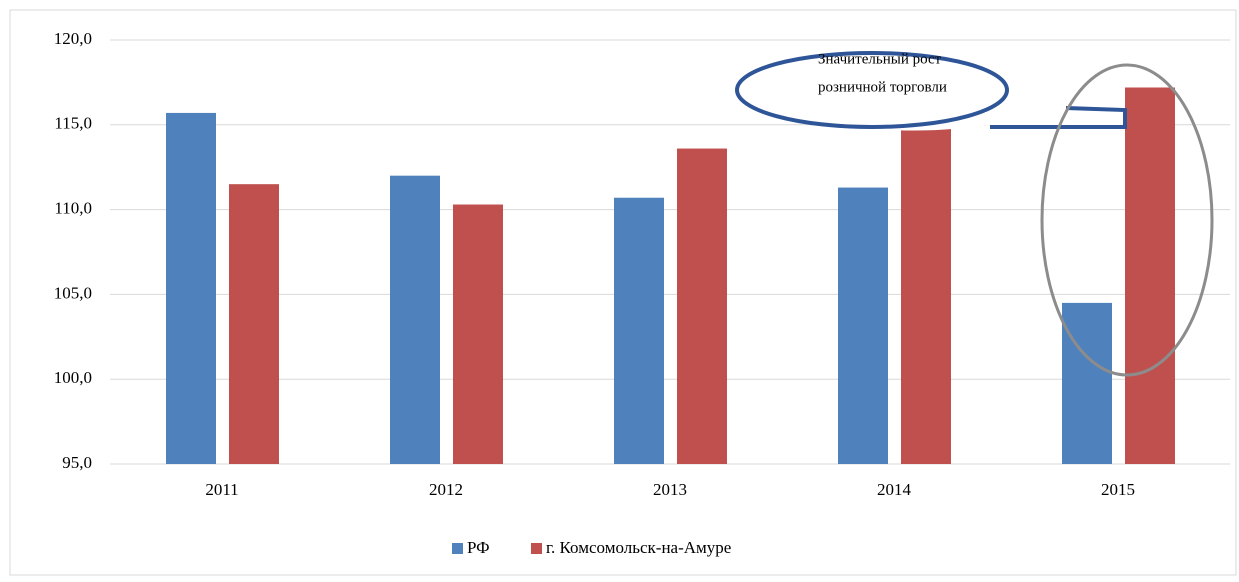 The image size is (1239, 582). What do you see at coordinates (73, 377) in the screenshot?
I see `y-tick-label: 100,0` at bounding box center [73, 377].